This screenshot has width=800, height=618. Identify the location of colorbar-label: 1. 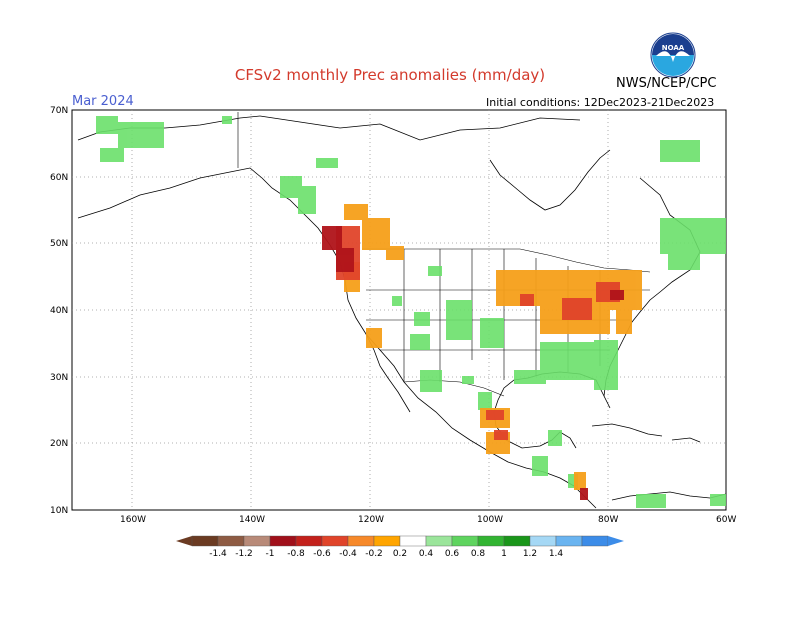
(504, 554).